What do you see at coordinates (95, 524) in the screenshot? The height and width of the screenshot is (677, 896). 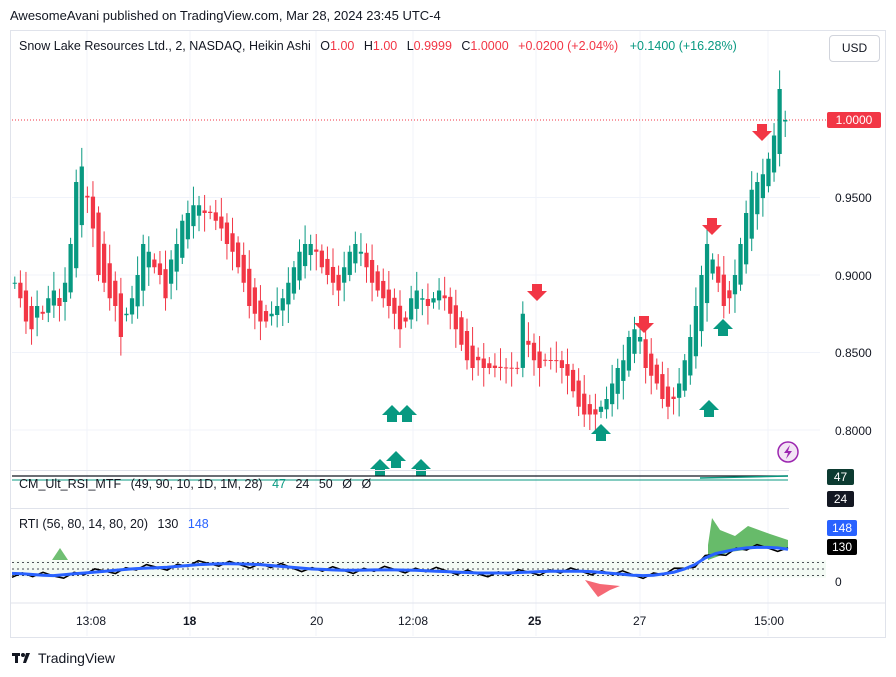 I see `rti-params: (56, 80, 14, 80, 20)` at bounding box center [95, 524].